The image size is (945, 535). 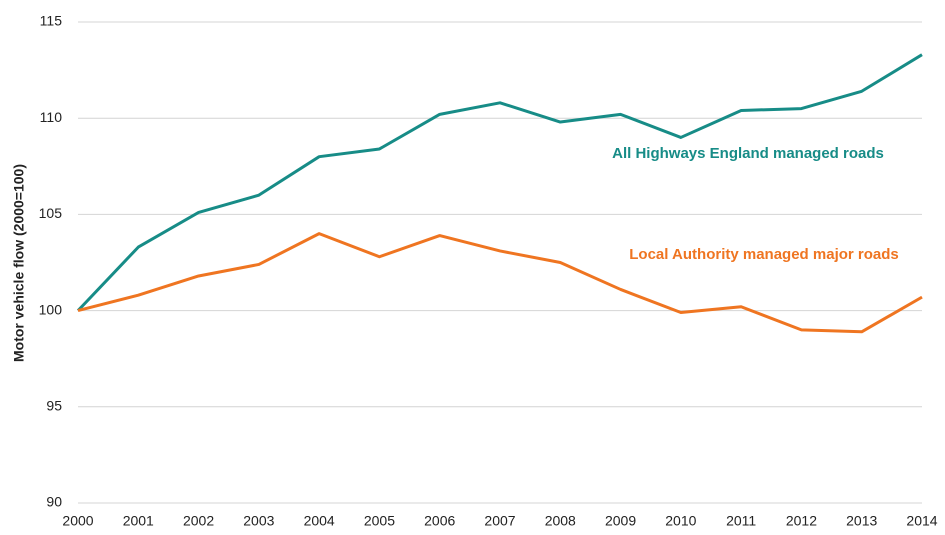 What do you see at coordinates (680, 521) in the screenshot?
I see `x-tick-label: 2010` at bounding box center [680, 521].